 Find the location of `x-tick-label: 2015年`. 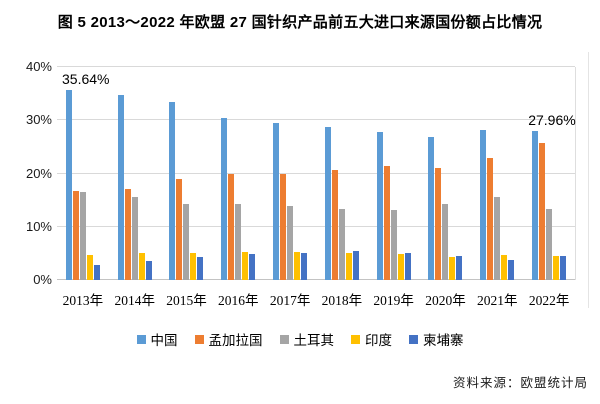

x-tick-label: 2015年 is located at coordinates (186, 300).